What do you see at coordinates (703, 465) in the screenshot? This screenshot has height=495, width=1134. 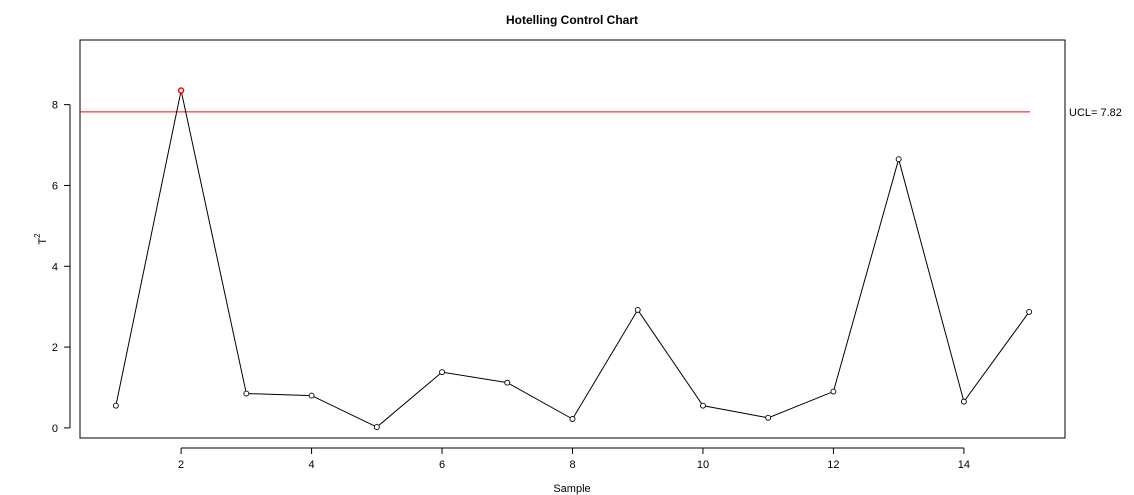 I see `x-tick-label: 10` at bounding box center [703, 465].